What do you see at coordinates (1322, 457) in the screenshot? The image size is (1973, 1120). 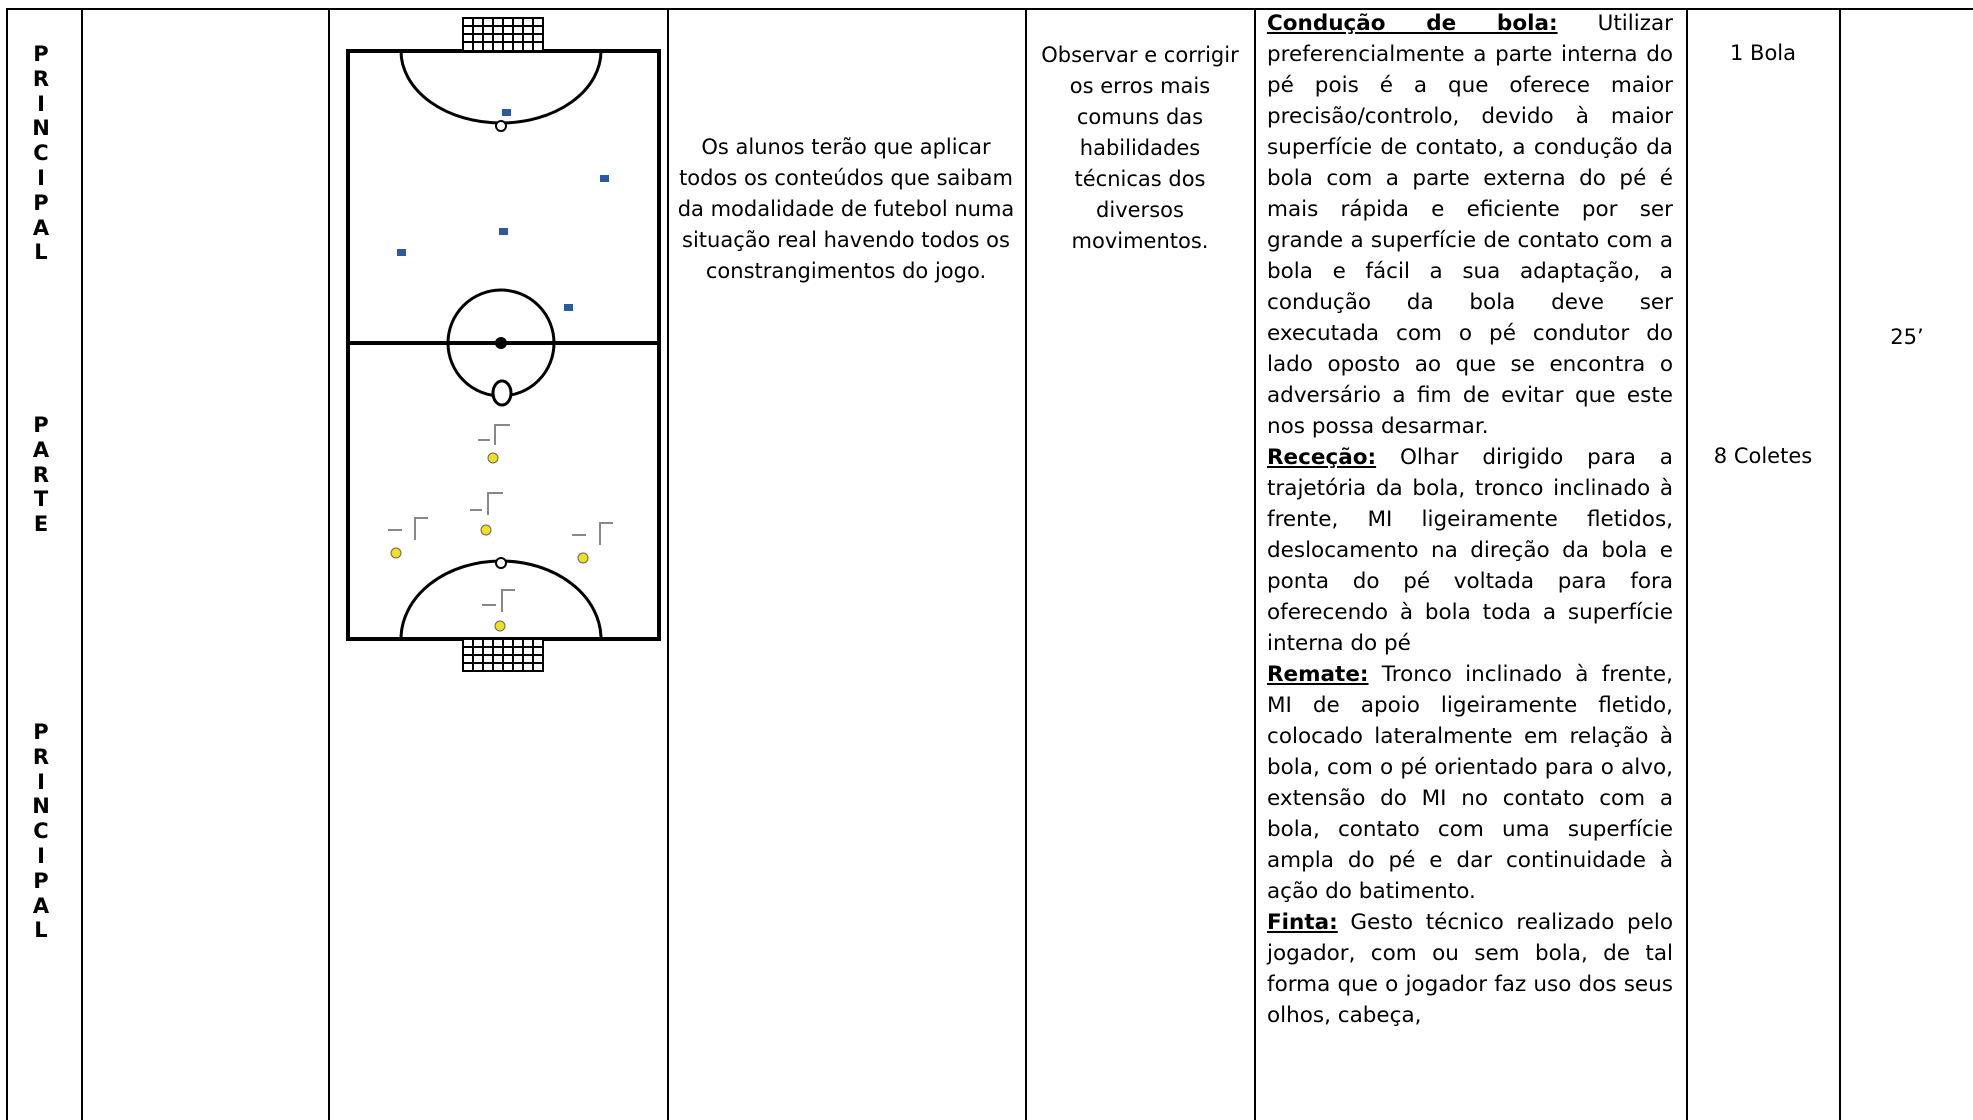 I see `criterion-heading: Receção:` at bounding box center [1322, 457].